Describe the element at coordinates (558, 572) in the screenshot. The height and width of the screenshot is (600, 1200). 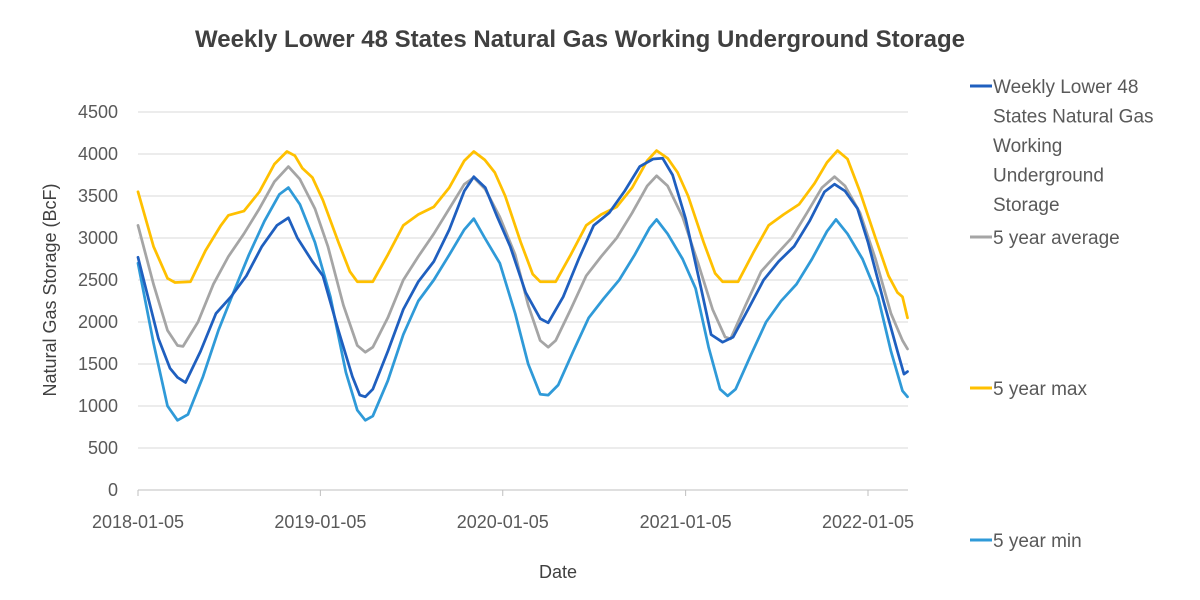
I see `x-axis-label: Date` at that location.